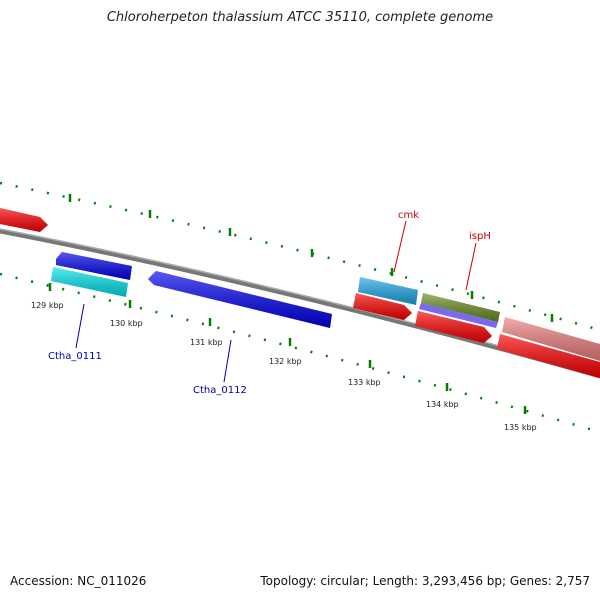  I want to click on gene-arrow-left-edge, so click(24, 220).